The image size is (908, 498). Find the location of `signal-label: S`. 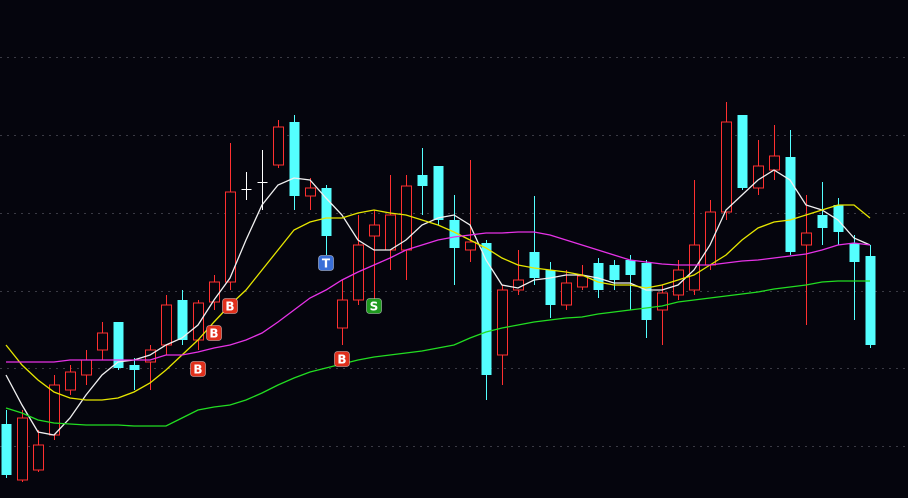

signal-label: S is located at coordinates (374, 307).